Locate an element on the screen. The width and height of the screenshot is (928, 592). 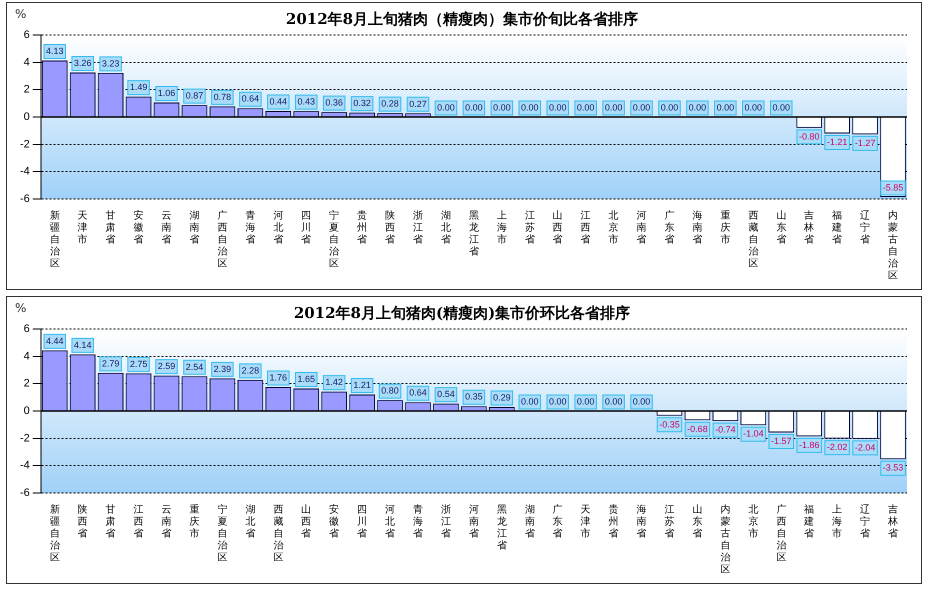
data-label: 1.21 is located at coordinates (362, 385).